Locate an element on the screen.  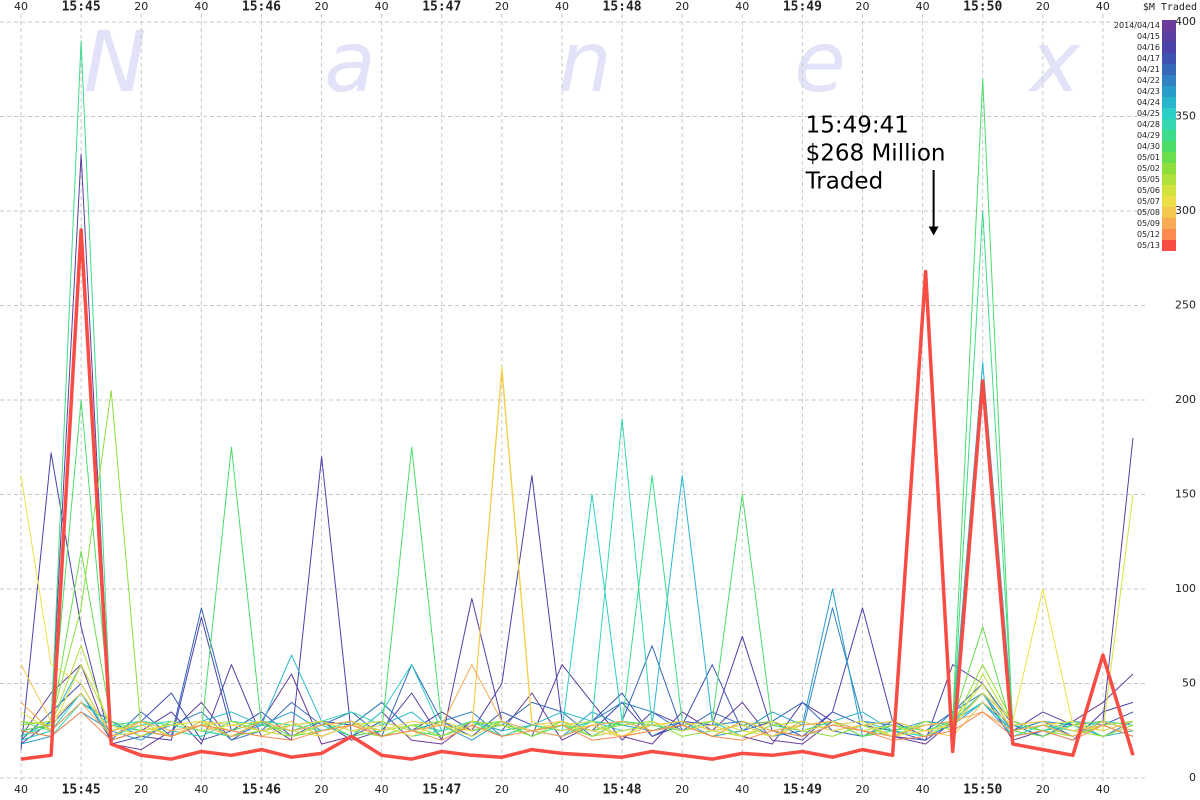
y-tick-label: 150 is located at coordinates (1185, 494).